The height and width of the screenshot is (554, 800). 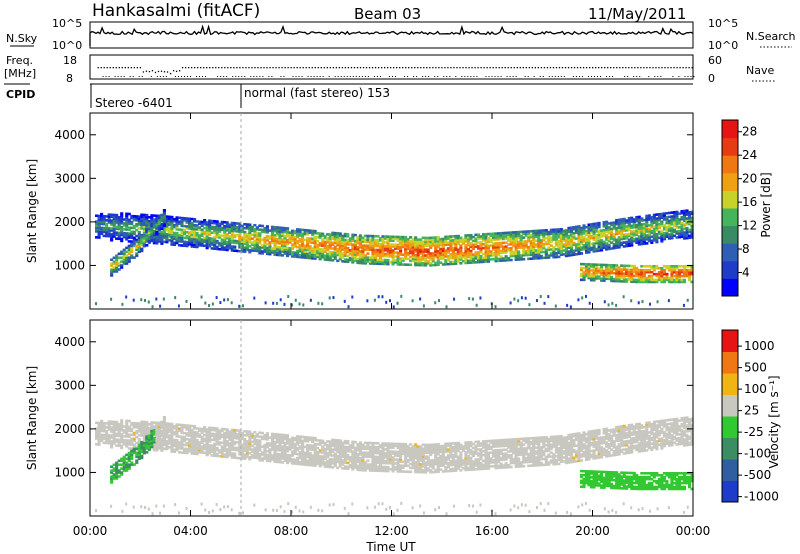 I want to click on colorbar-tick-label: 8, so click(x=746, y=249).